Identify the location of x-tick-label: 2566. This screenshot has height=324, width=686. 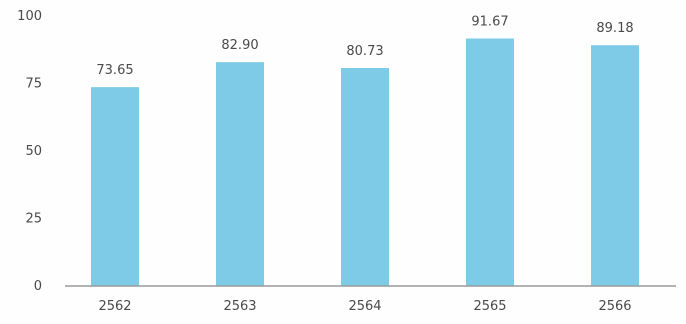
(614, 306).